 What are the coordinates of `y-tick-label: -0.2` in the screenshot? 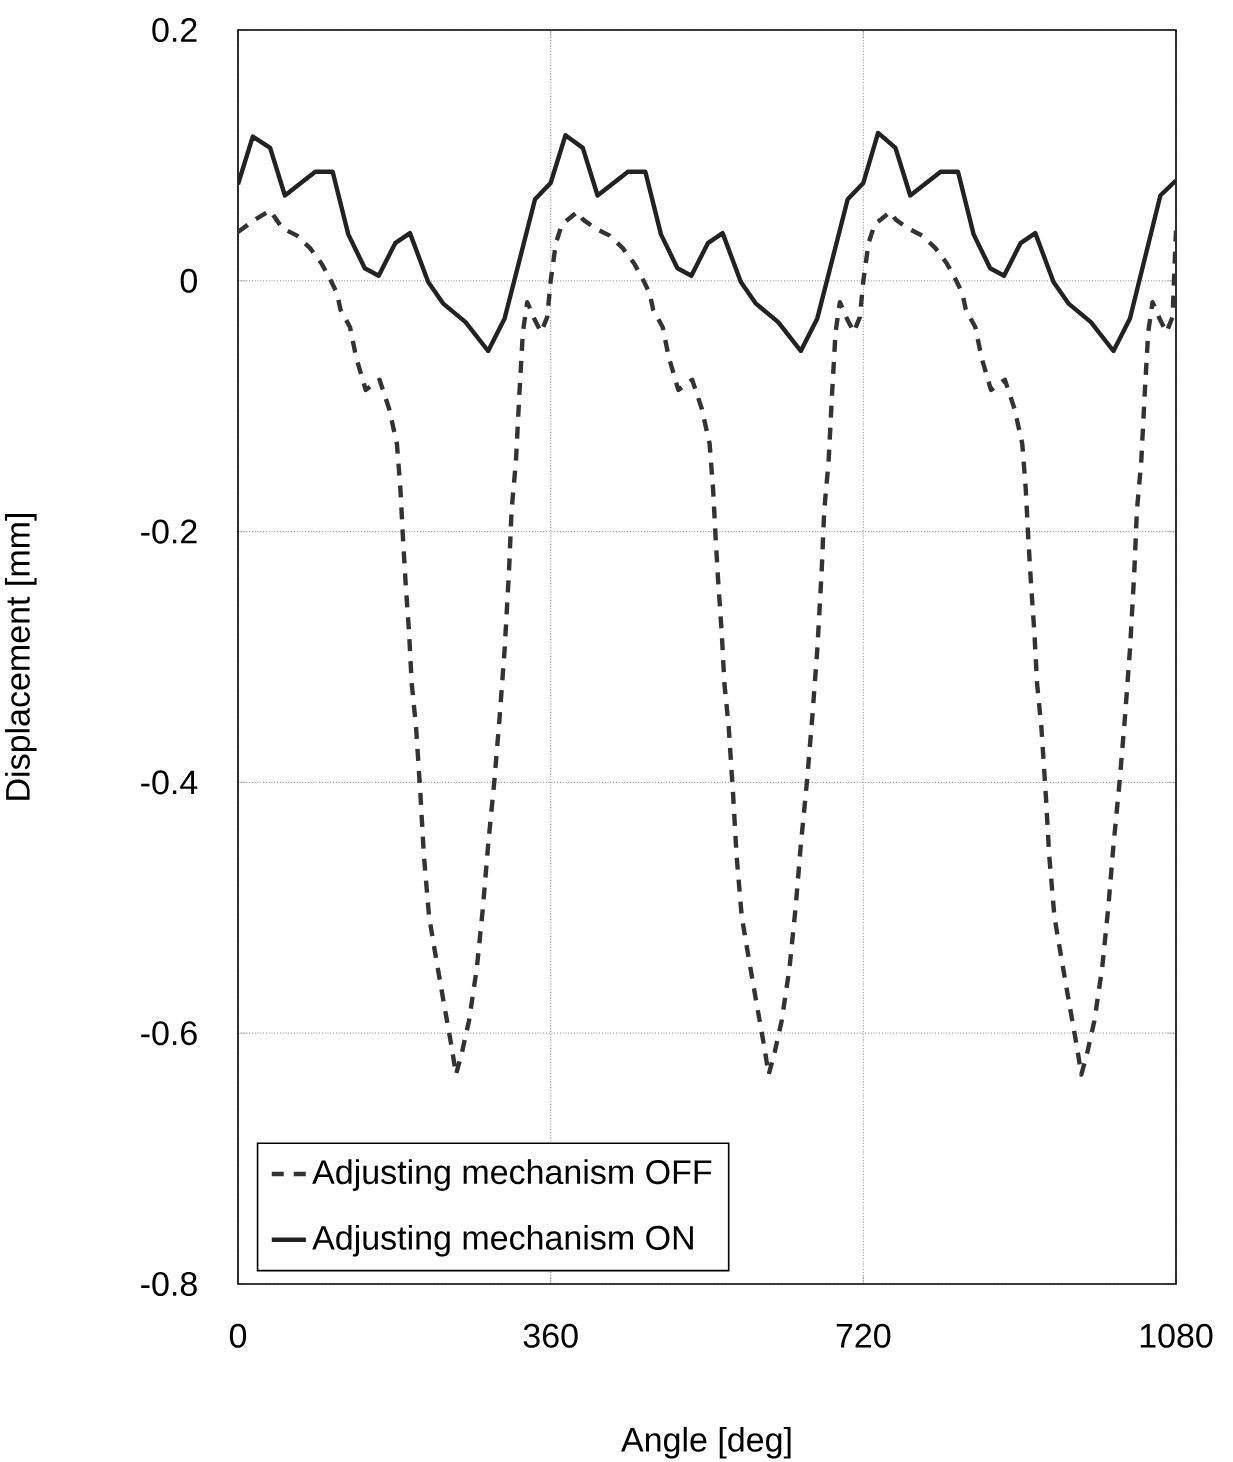 It's located at (169, 531).